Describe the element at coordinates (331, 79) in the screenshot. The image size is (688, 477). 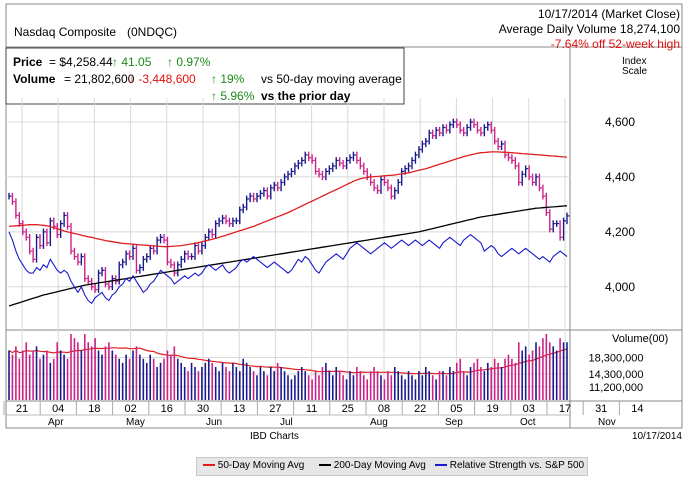
I see `volume-vs-ma: vs 50-day moving average` at that location.